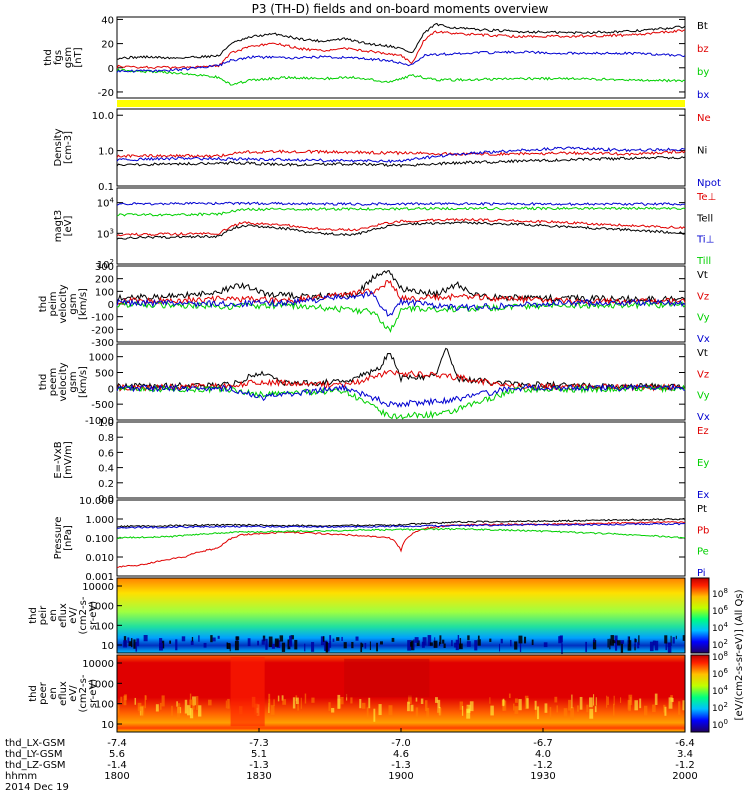  Describe the element at coordinates (43, 615) in the screenshot. I see `ylabel-line: peir` at that location.